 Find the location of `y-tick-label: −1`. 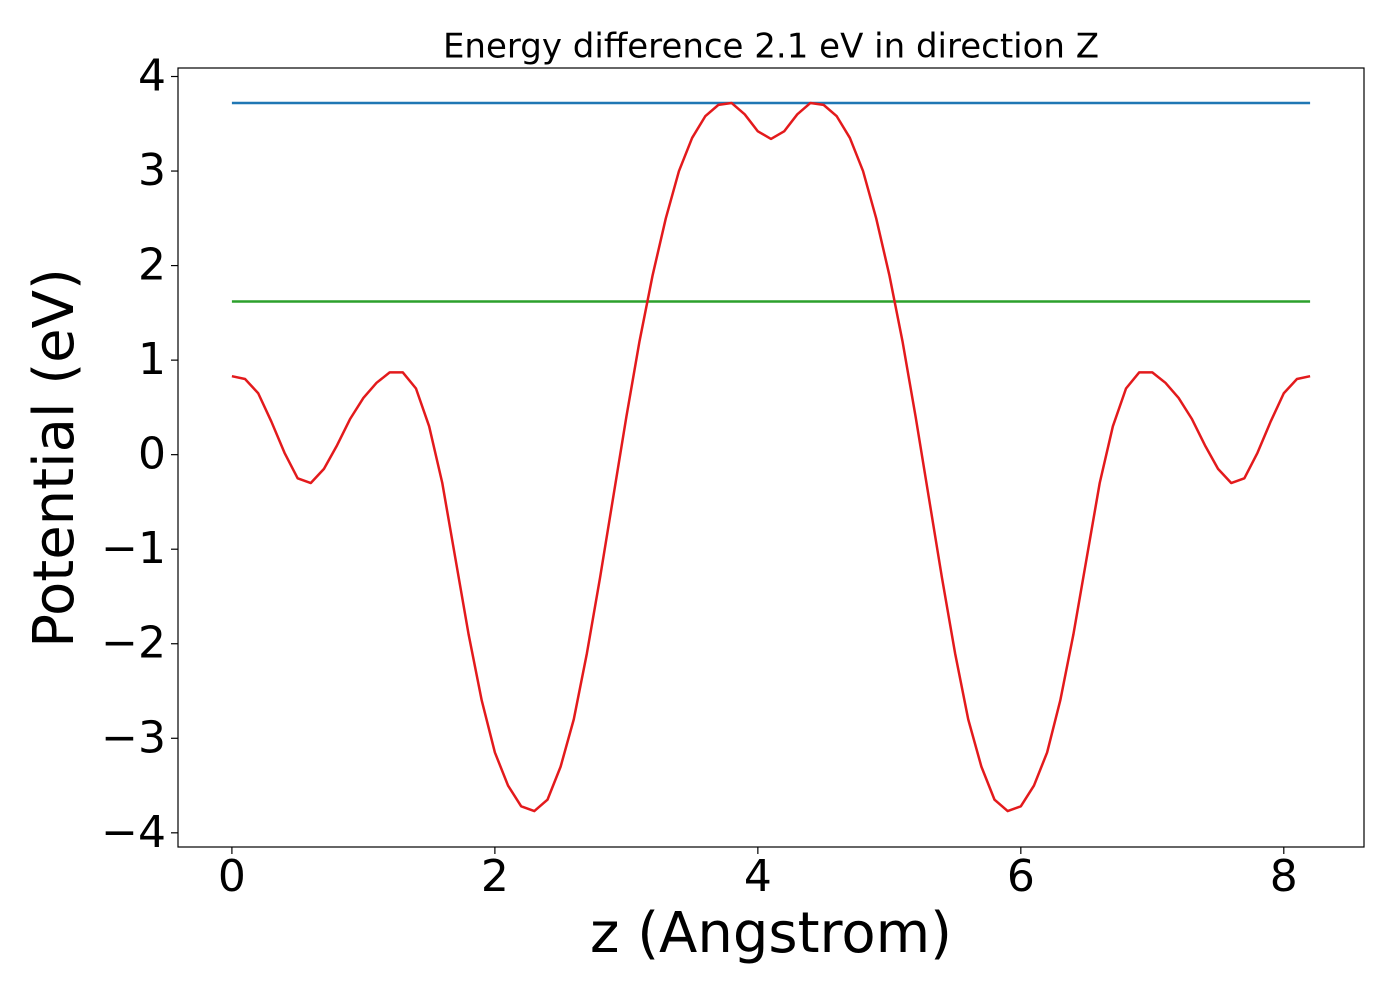

y-tick-label: −1 is located at coordinates (133, 548).